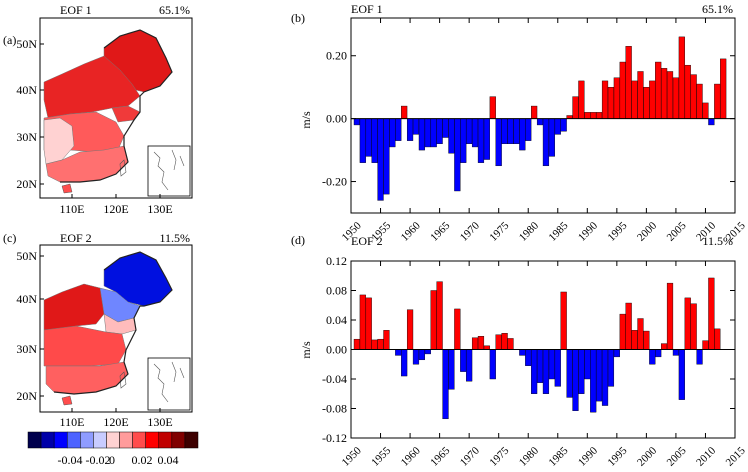 The image size is (748, 472). I want to click on x-tick-label: 1980, so click(529, 456).